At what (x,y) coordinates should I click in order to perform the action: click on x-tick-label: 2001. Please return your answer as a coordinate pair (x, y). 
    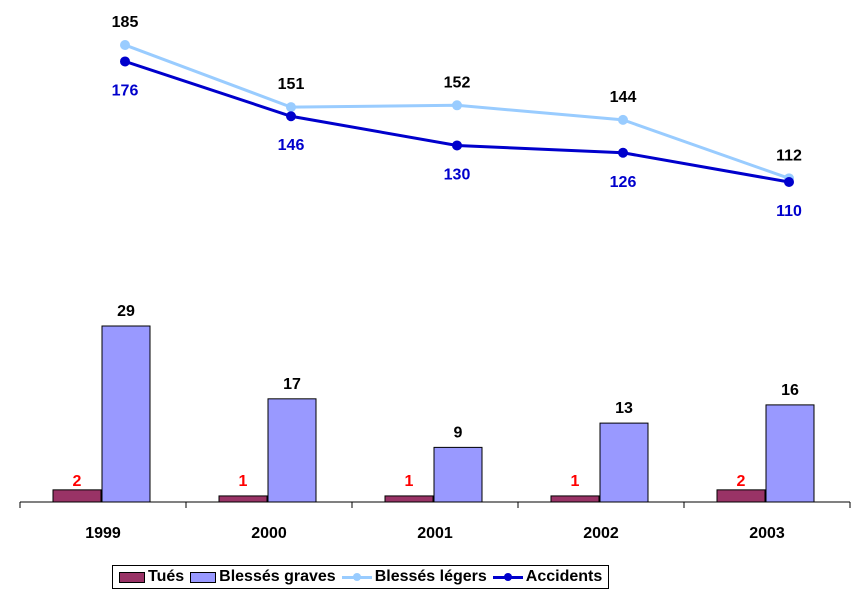
    Looking at the image, I should click on (435, 533).